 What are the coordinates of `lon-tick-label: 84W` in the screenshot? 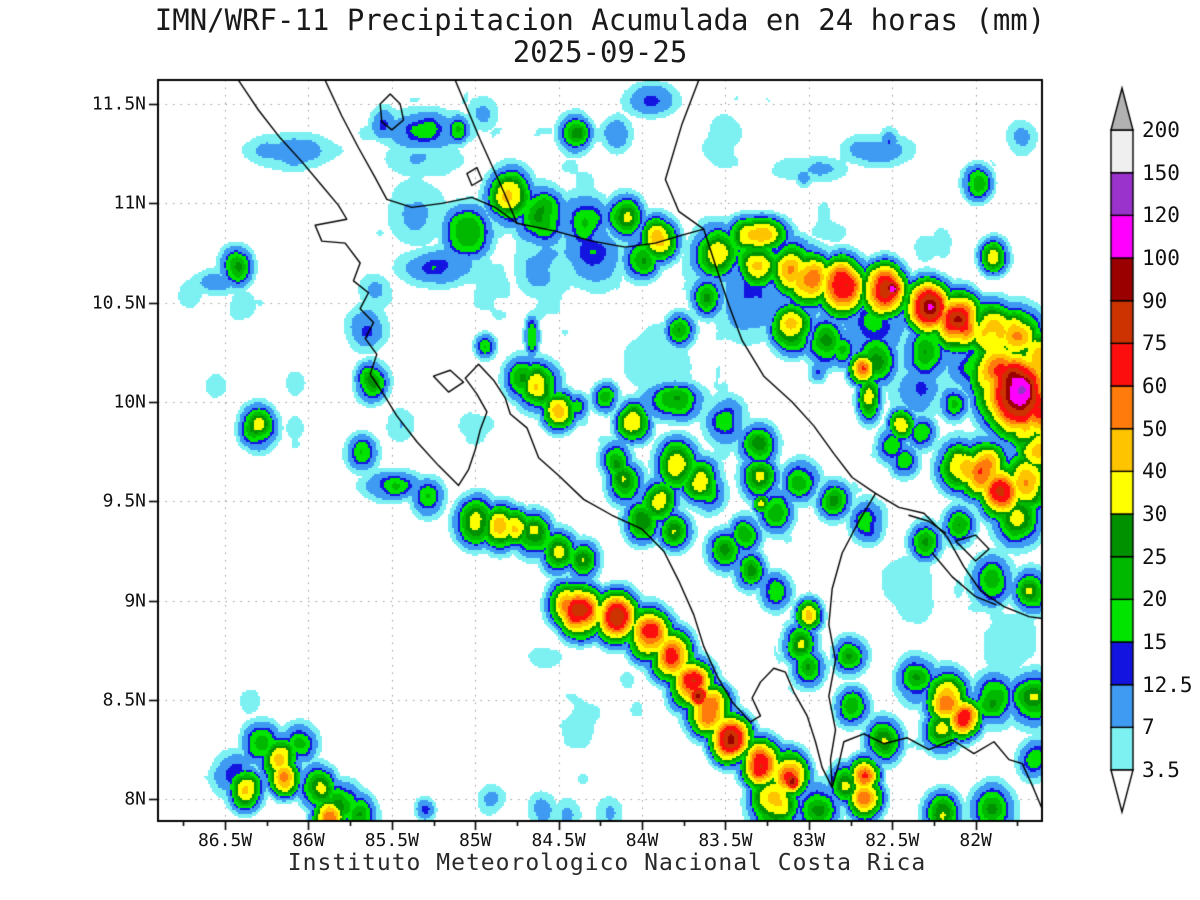 It's located at (642, 840).